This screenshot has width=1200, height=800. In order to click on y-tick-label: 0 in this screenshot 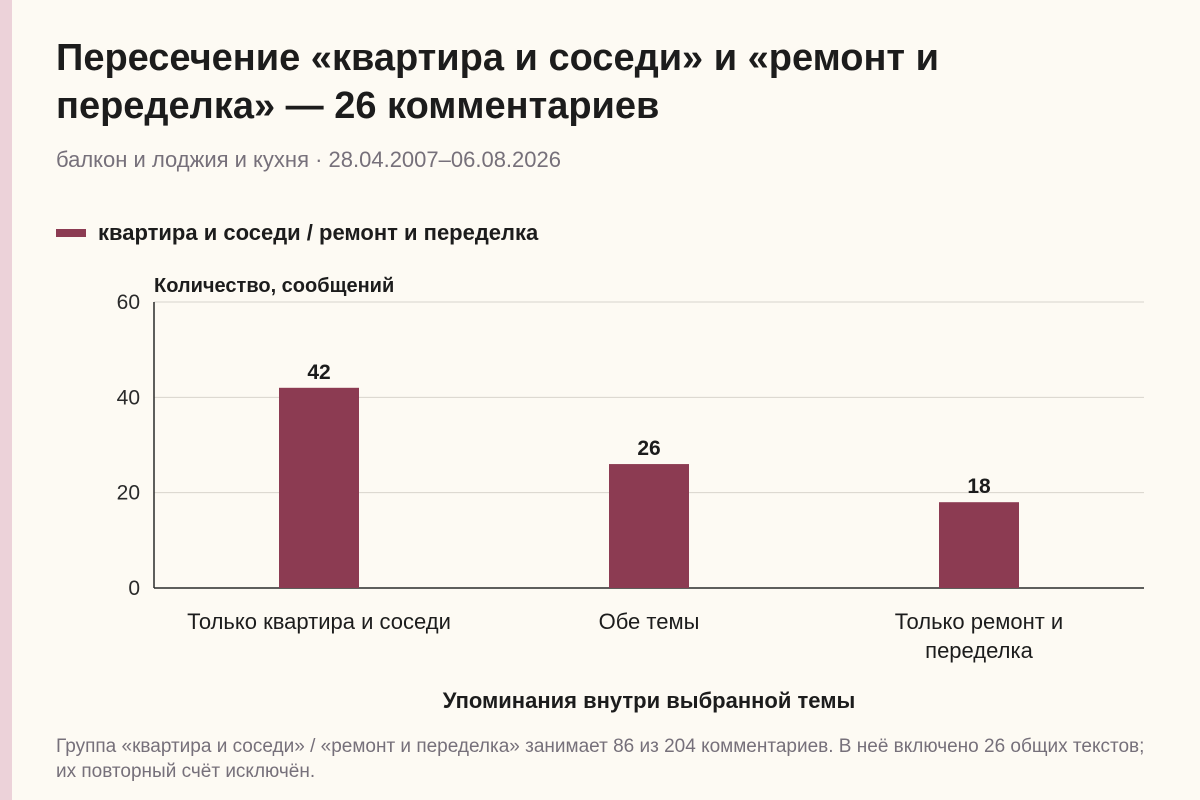, I will do `click(134, 588)`.